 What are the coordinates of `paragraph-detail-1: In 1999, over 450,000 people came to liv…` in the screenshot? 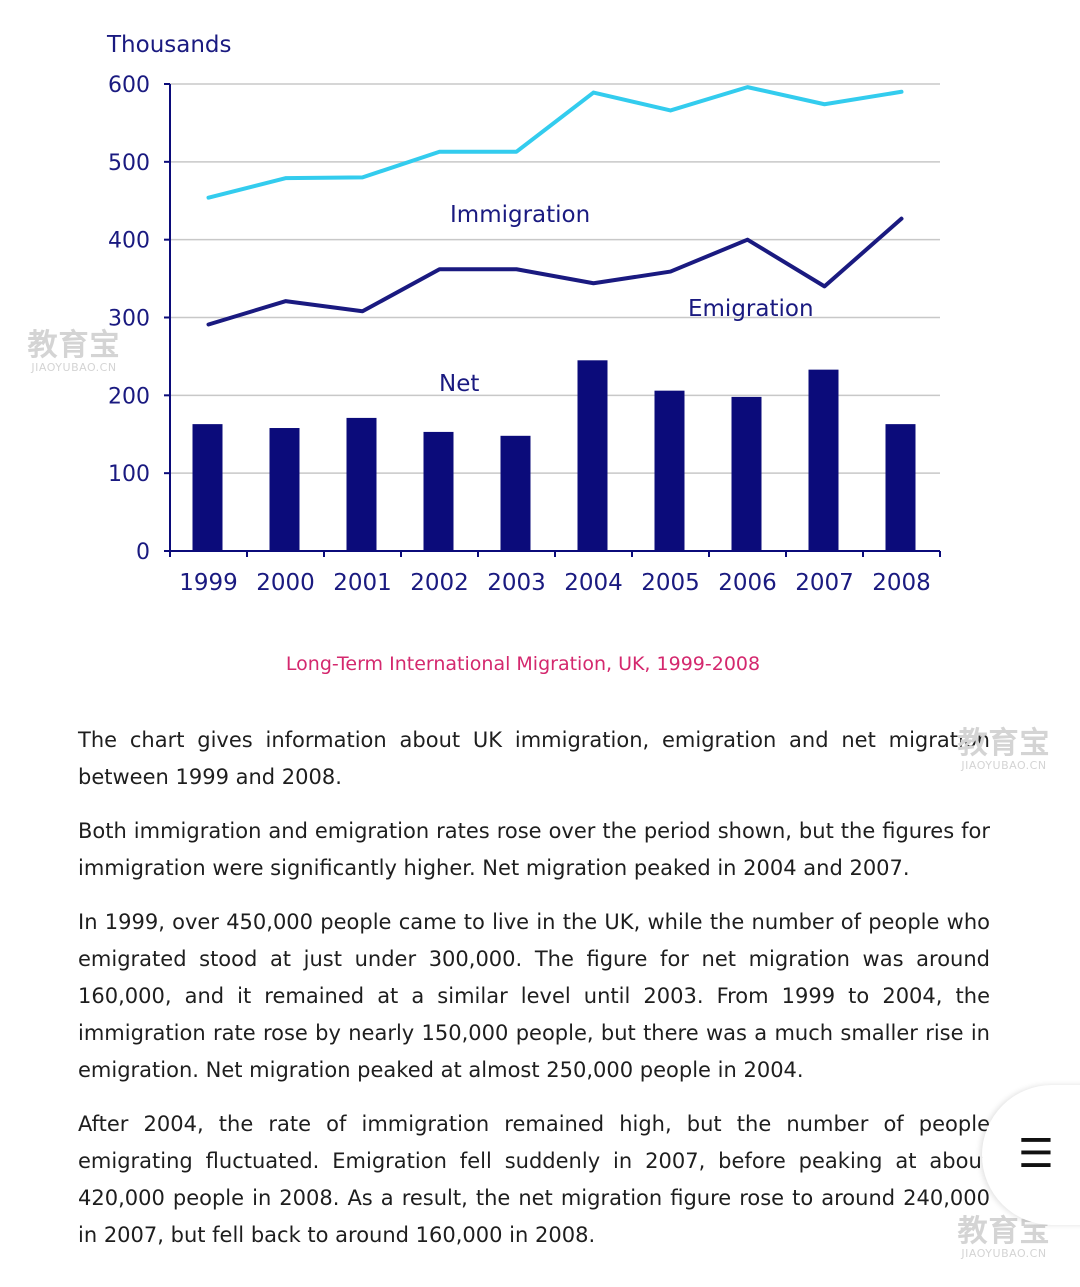 It's located at (534, 996).